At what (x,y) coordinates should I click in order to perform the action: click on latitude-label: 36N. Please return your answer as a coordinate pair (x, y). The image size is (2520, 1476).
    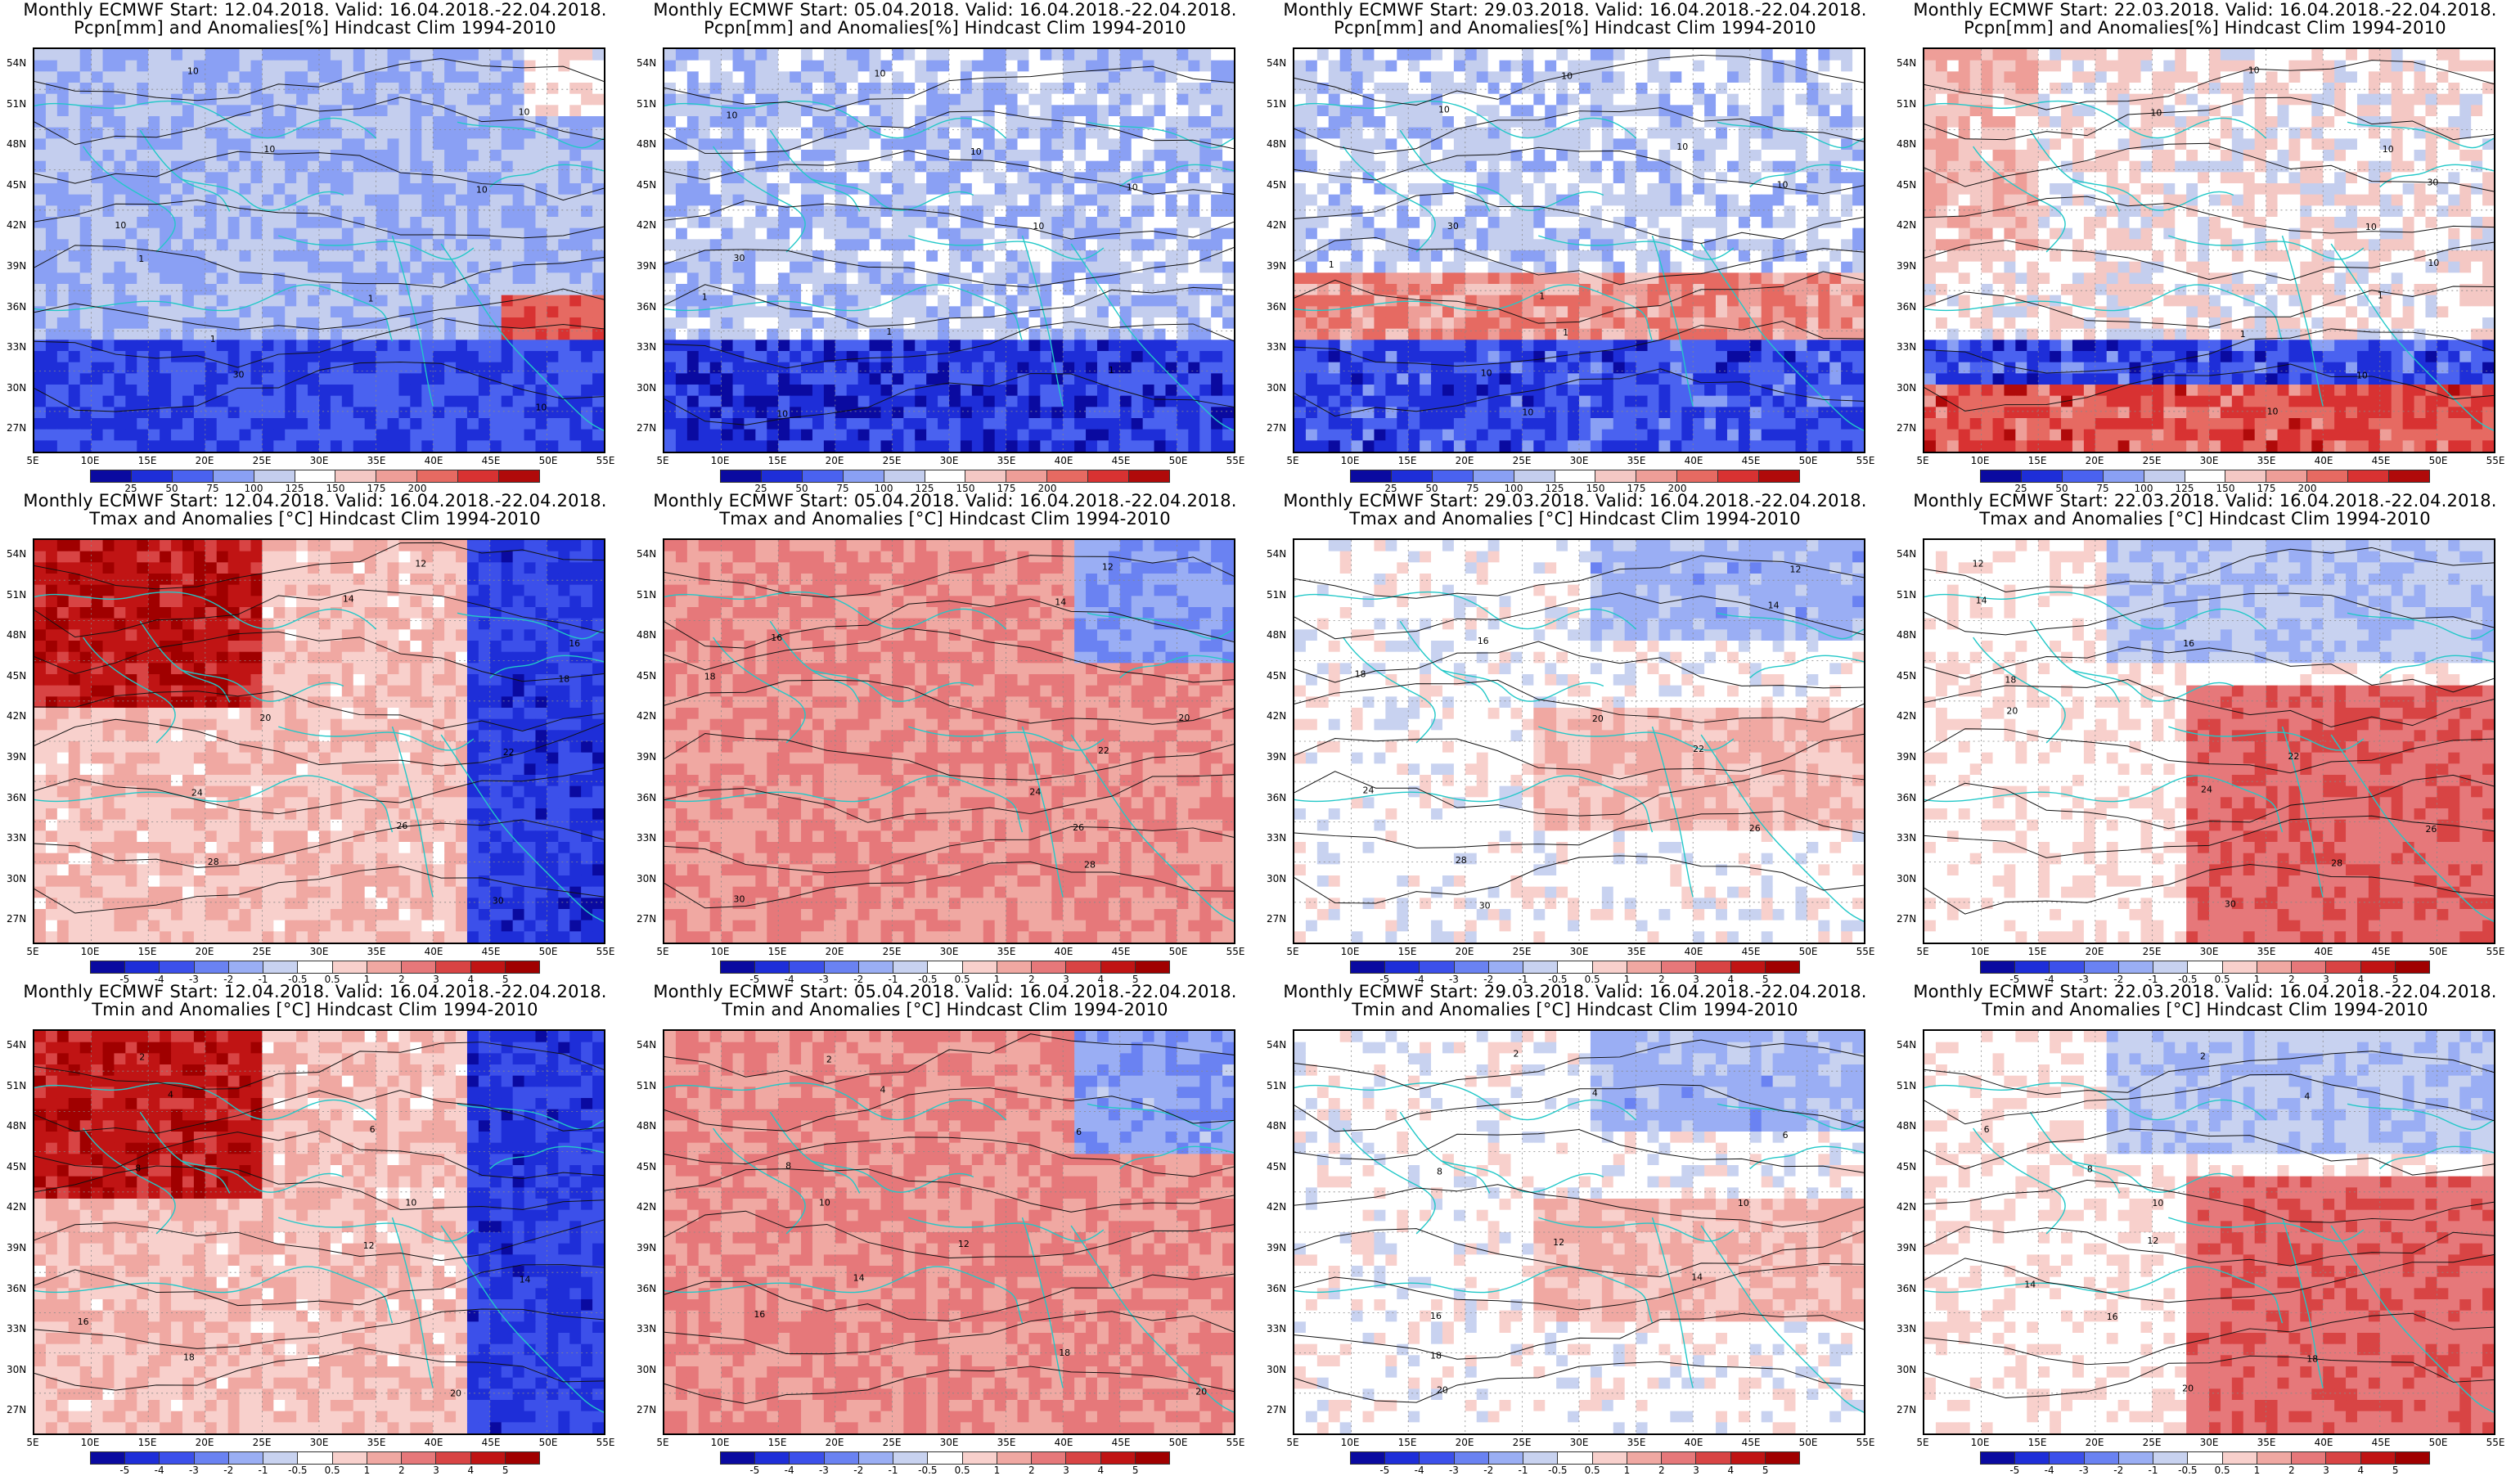
    Looking at the image, I should click on (17, 1289).